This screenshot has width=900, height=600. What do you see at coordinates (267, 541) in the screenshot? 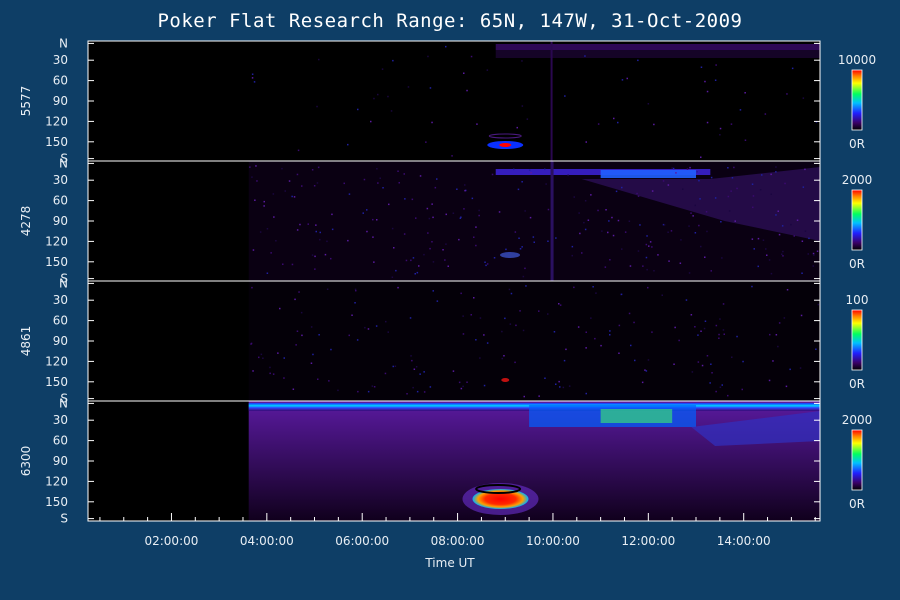
I see `x-tick-label: 04:00:00` at bounding box center [267, 541].